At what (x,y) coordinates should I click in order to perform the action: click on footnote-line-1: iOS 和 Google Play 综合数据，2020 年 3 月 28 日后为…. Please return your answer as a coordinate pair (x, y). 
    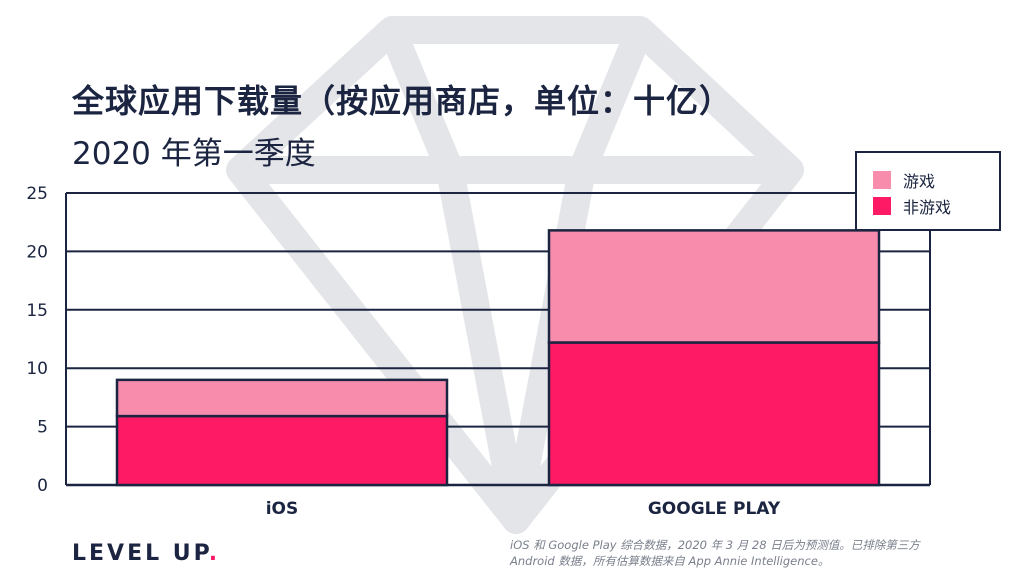
    Looking at the image, I should click on (715, 545).